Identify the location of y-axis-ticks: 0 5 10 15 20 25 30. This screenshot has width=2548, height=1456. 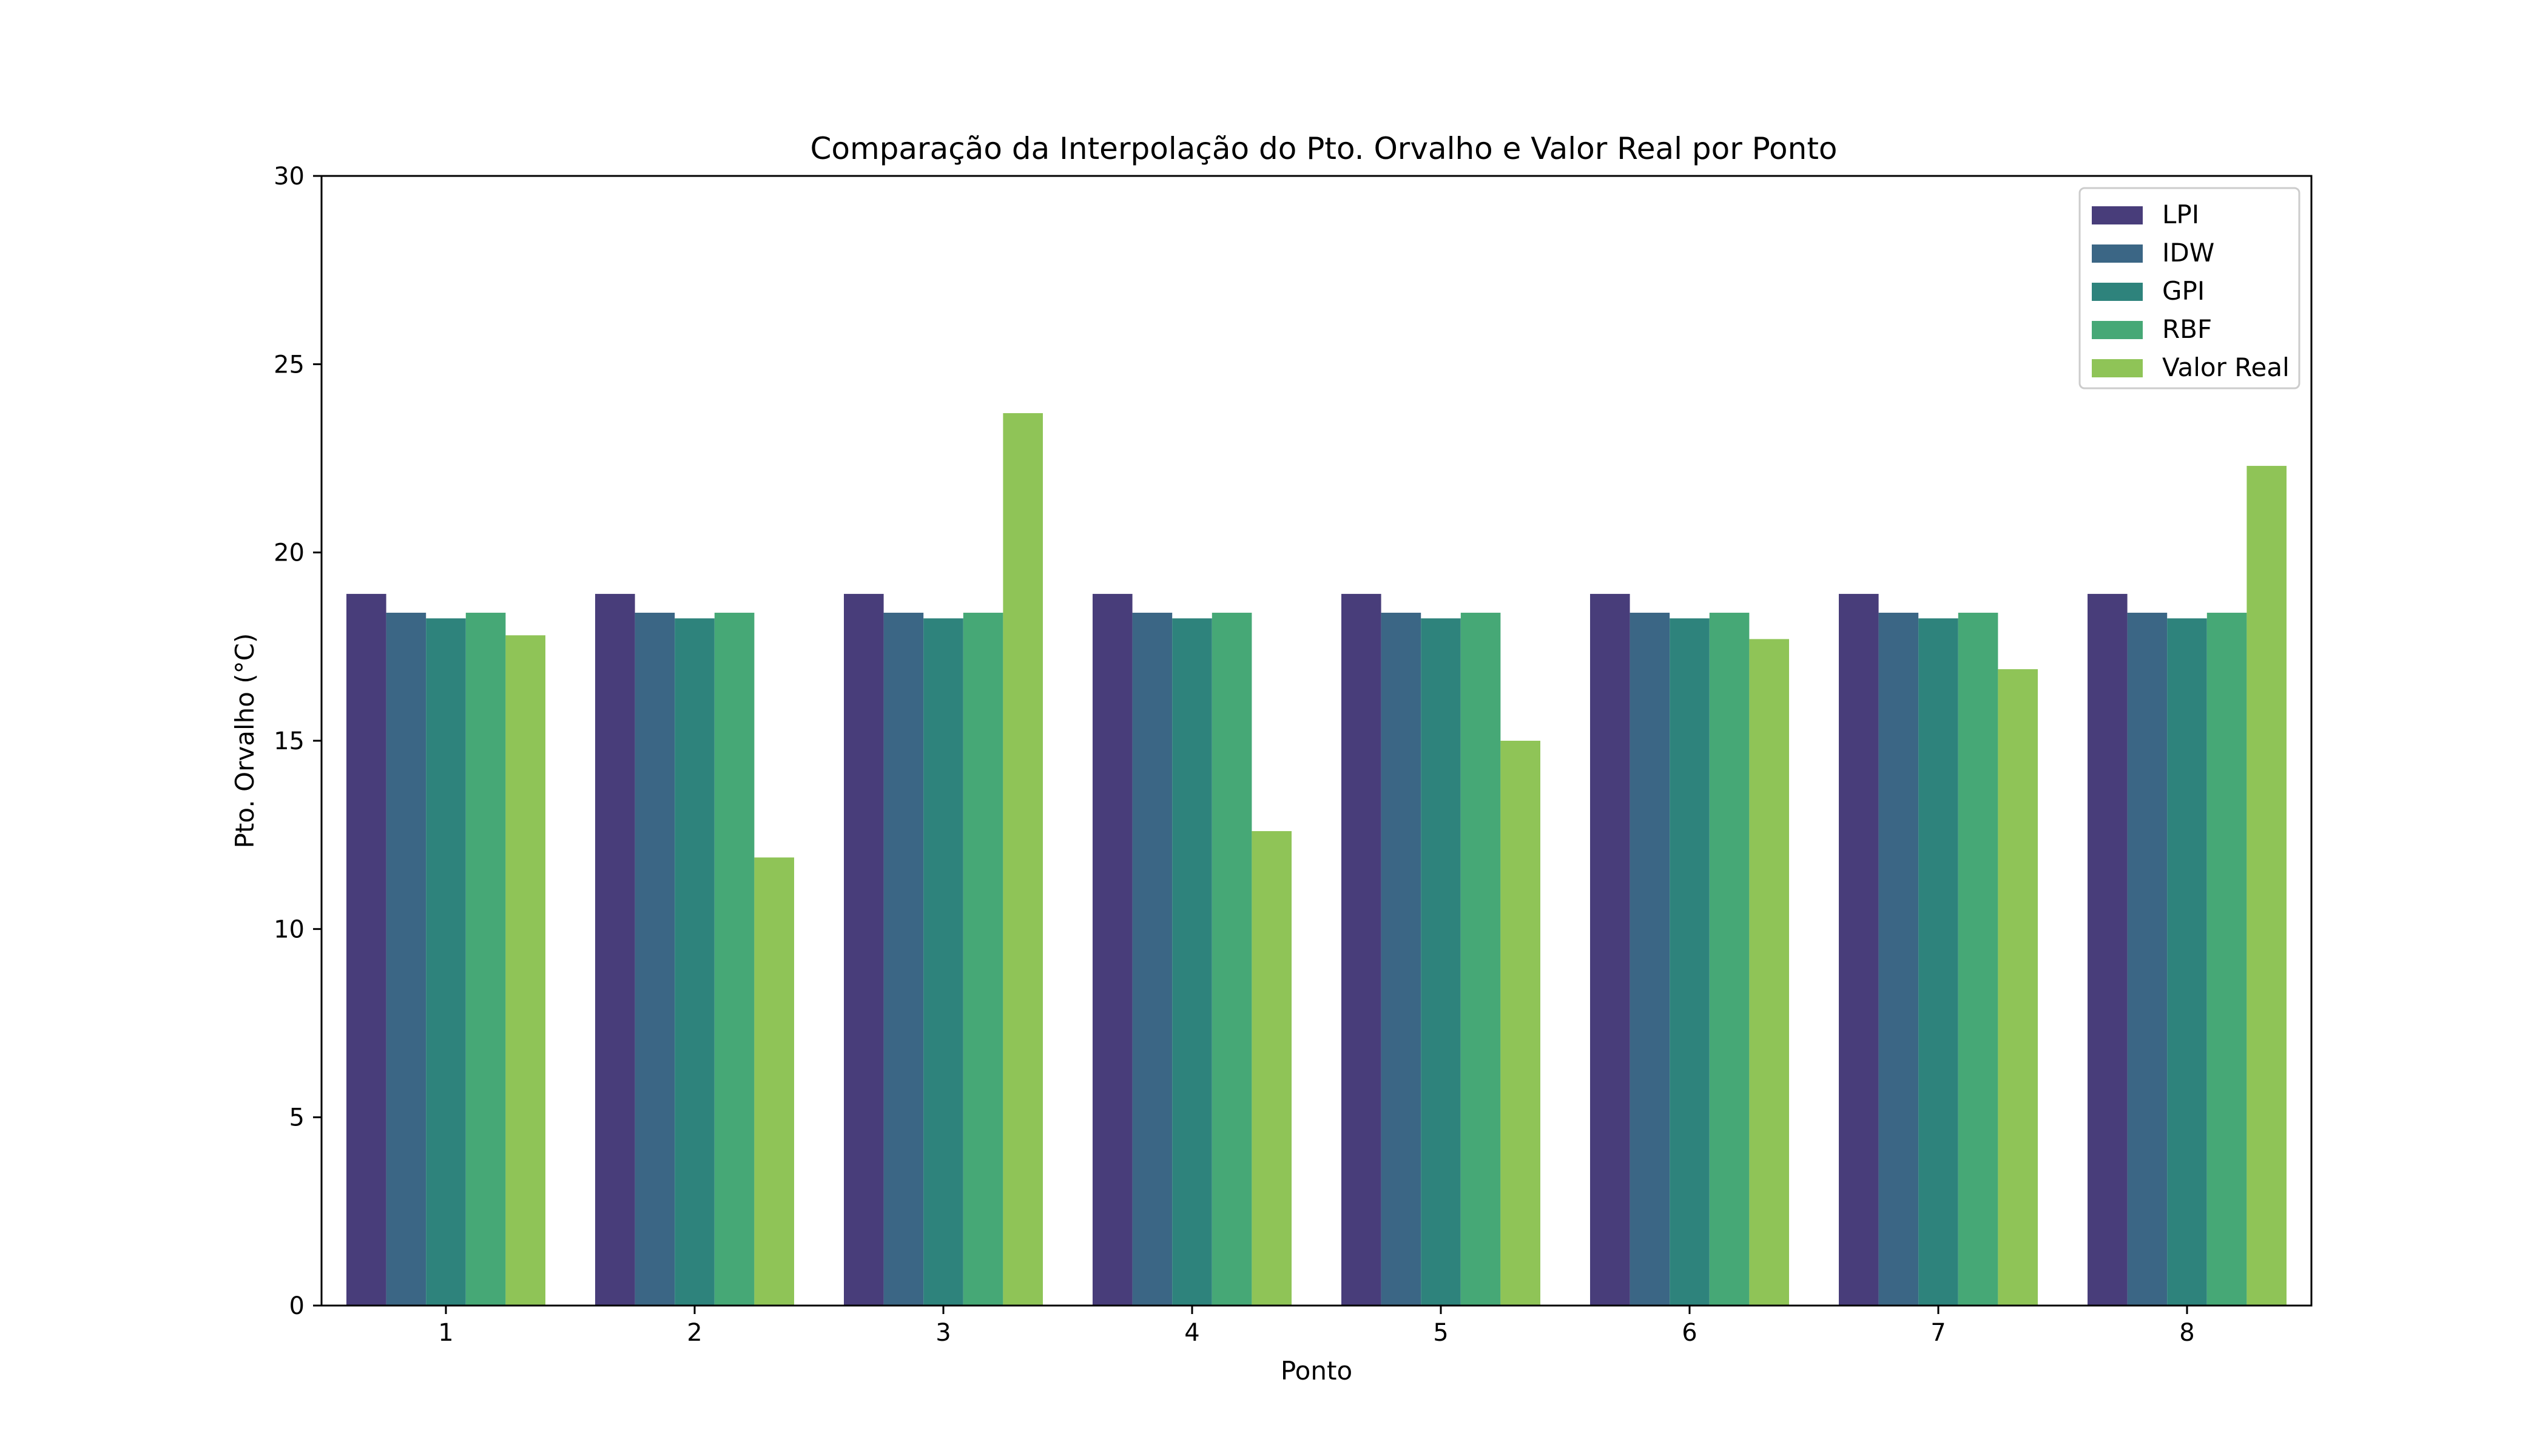
(298, 741).